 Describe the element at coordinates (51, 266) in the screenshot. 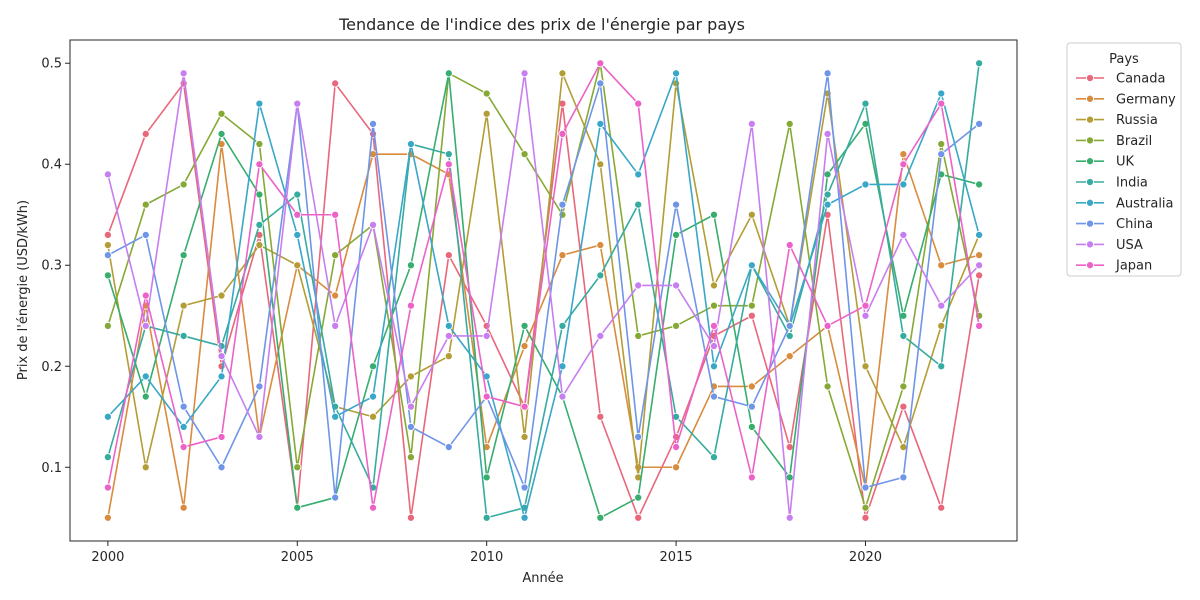

I see `y-tick-label: 0.3` at that location.